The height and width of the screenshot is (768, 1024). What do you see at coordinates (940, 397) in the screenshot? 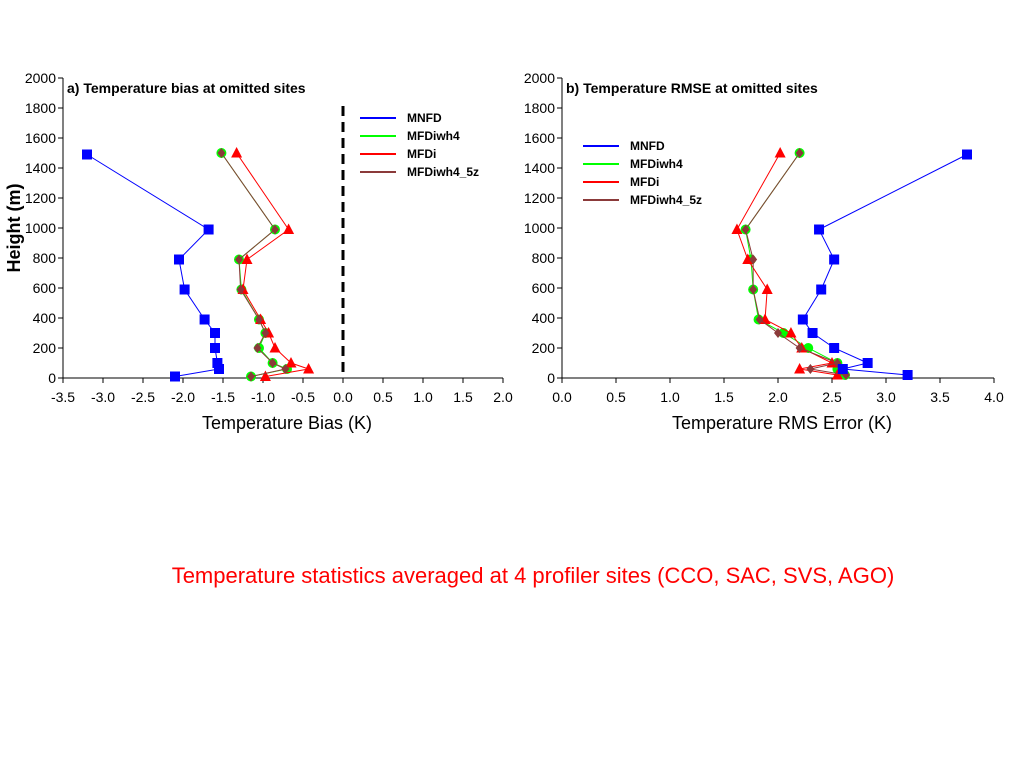
I see `x-tick-label: 3.5` at bounding box center [940, 397].